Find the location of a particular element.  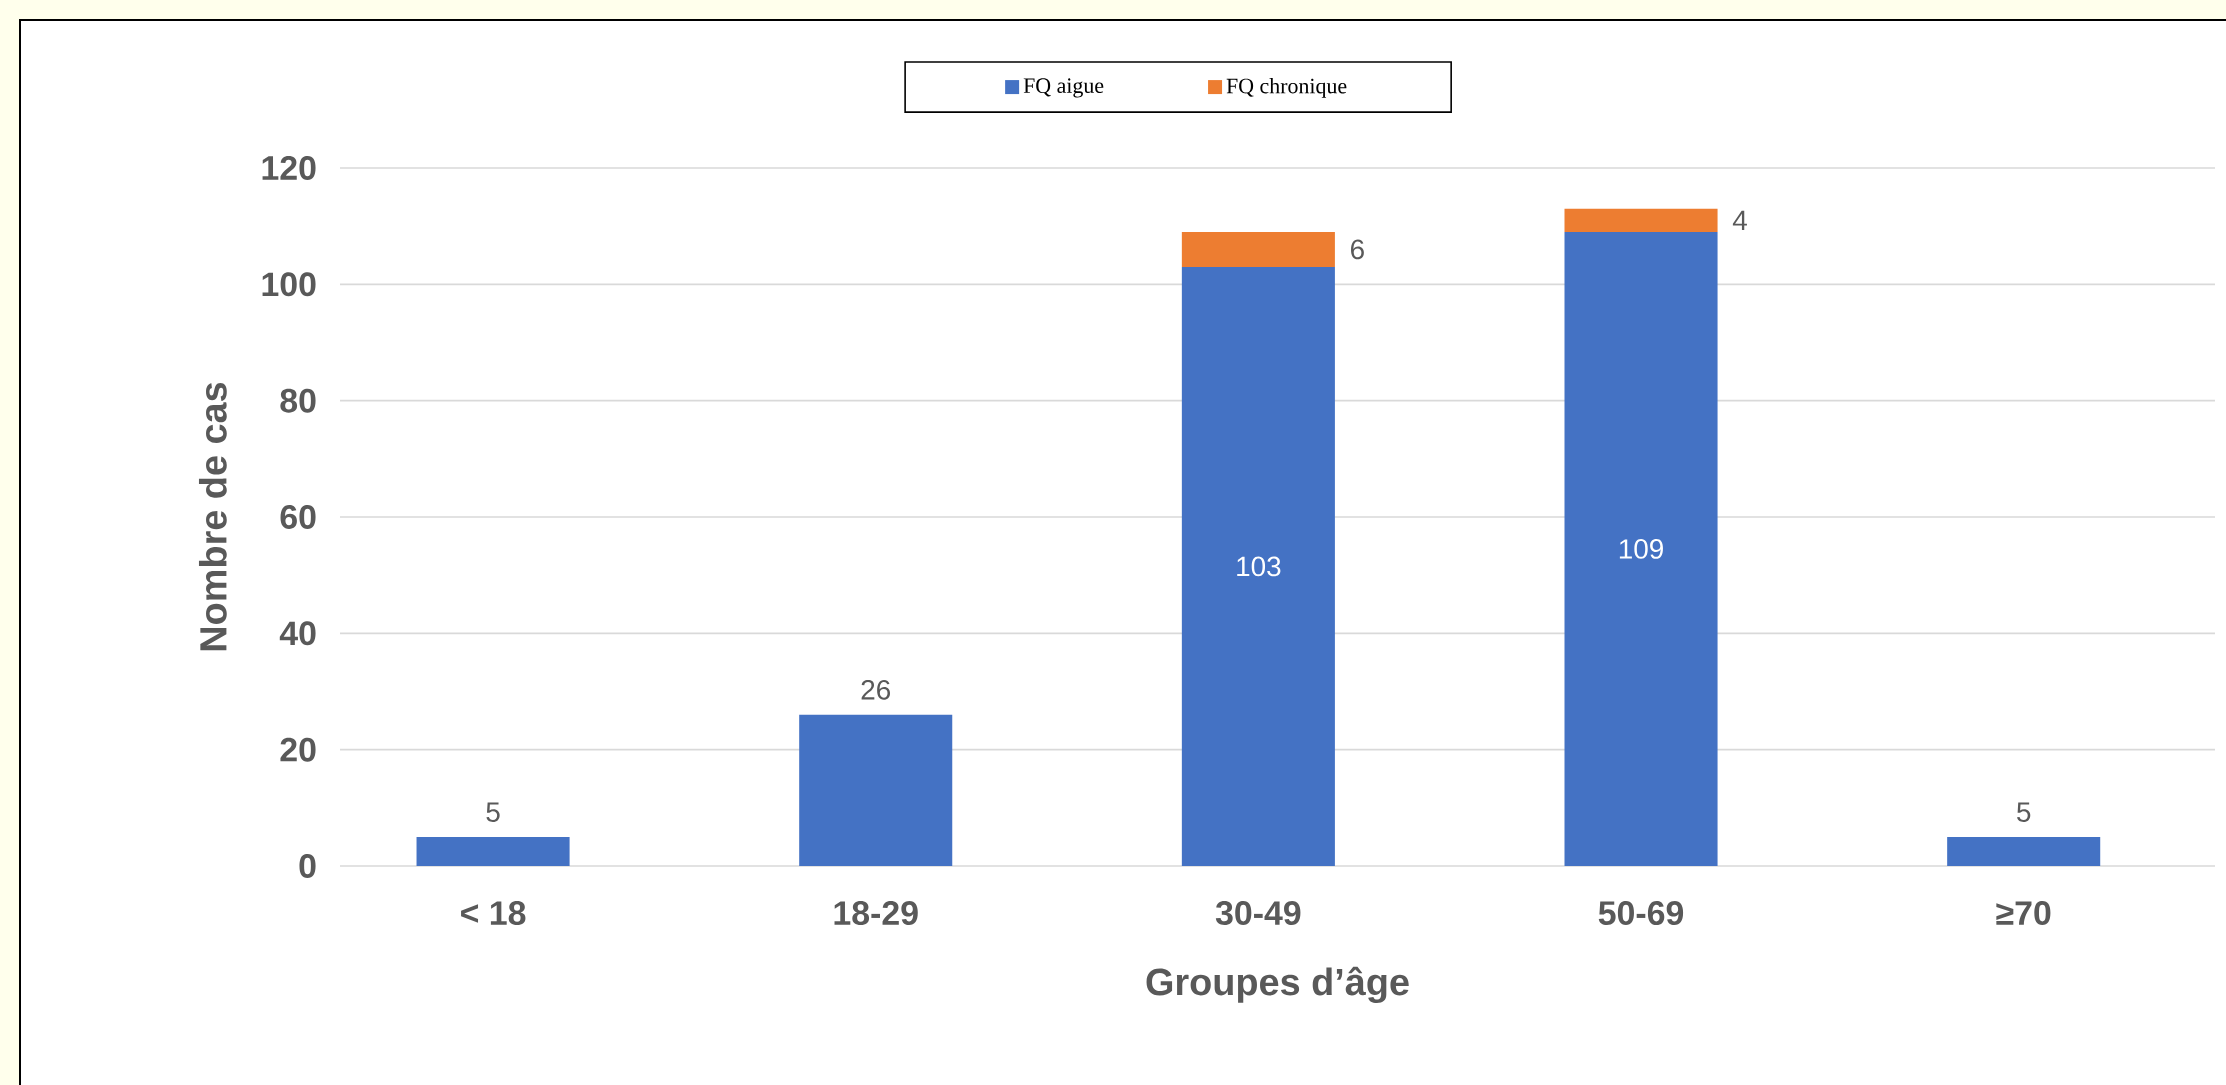

y-tick-label: 80 is located at coordinates (298, 400).